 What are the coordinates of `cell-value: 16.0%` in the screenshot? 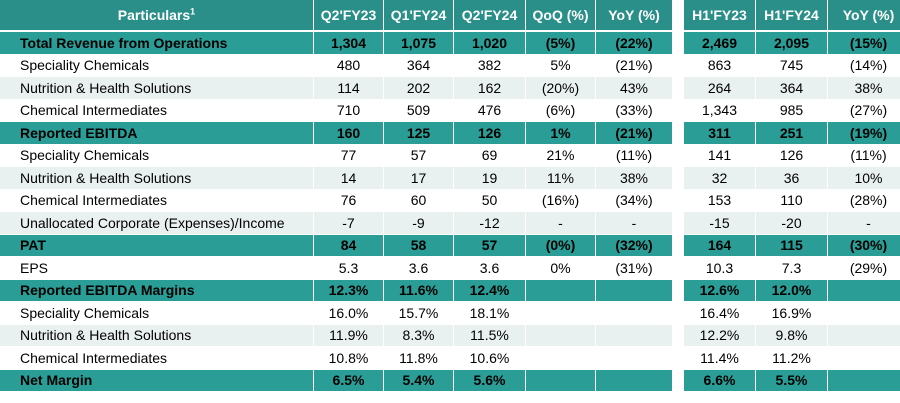 It's located at (349, 313).